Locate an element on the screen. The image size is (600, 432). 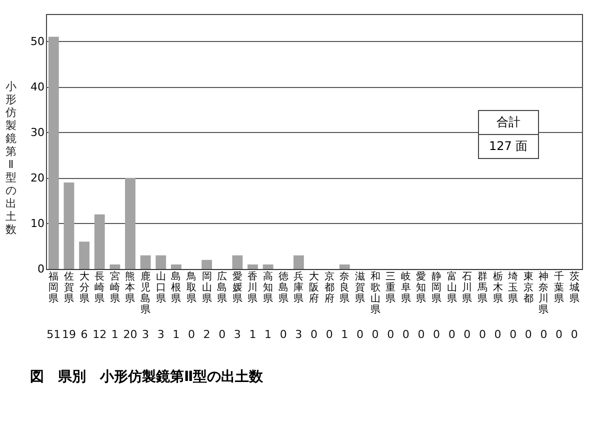
x-tick-label: 静岡県 is located at coordinates (437, 287).